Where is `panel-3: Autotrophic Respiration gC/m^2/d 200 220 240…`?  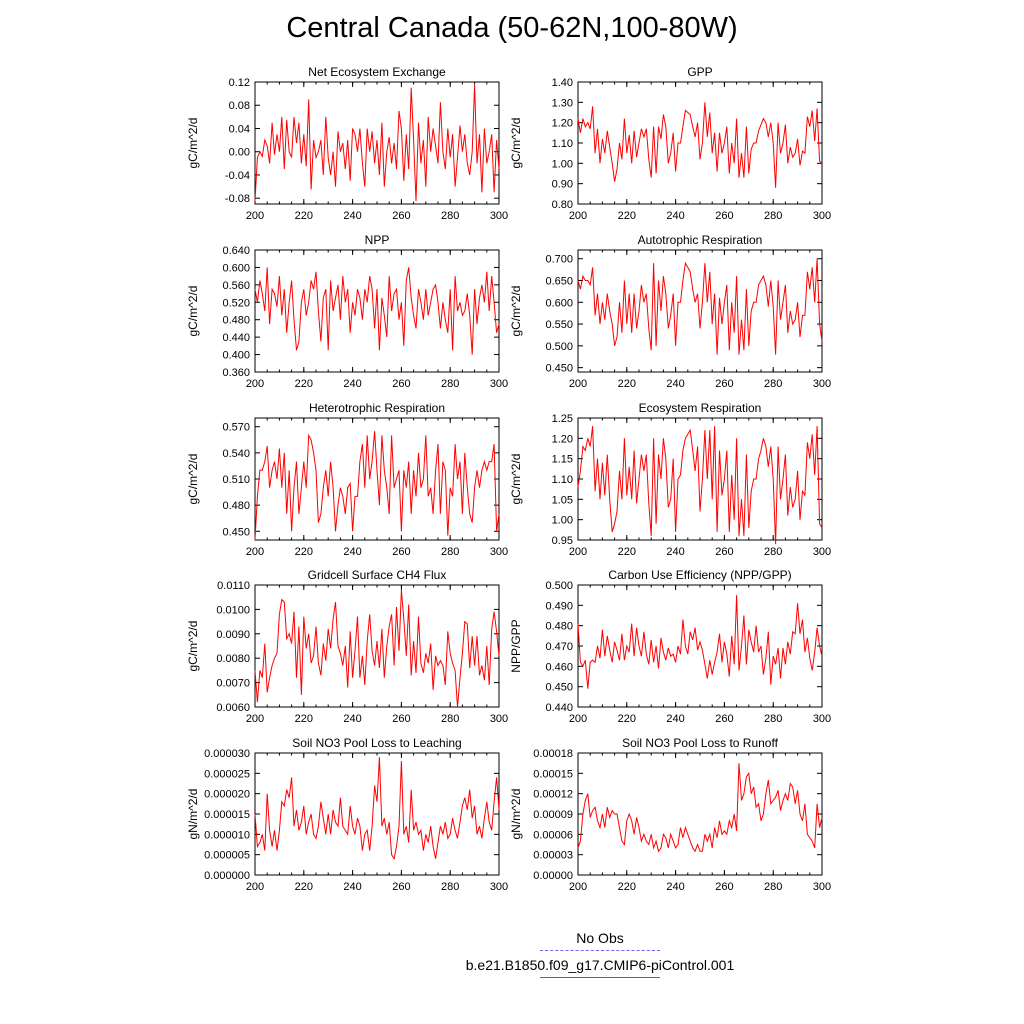
panel-3: Autotrophic Respiration gC/m^2/d 200 220 240… is located at coordinates (670, 311).